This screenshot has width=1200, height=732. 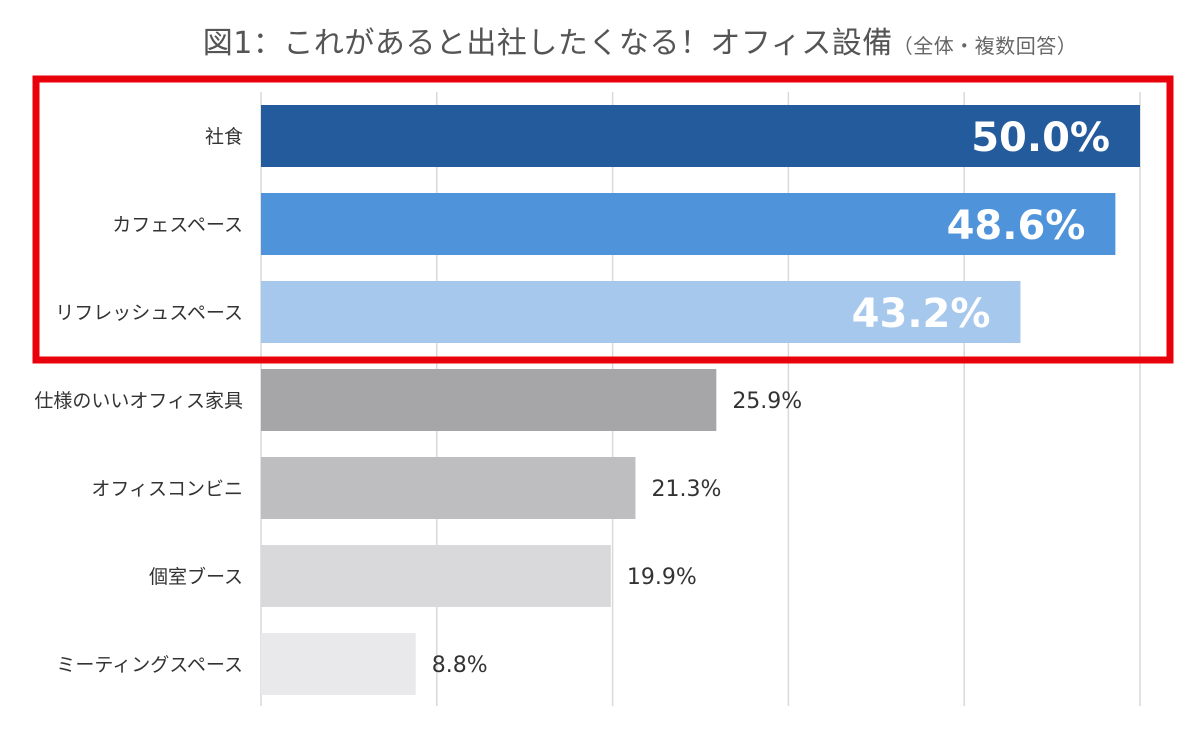 I want to click on chart-title-block: 図1：これがあると出社したくなる！オフィス設備（全体・複数回答）, so click(x=600, y=40).